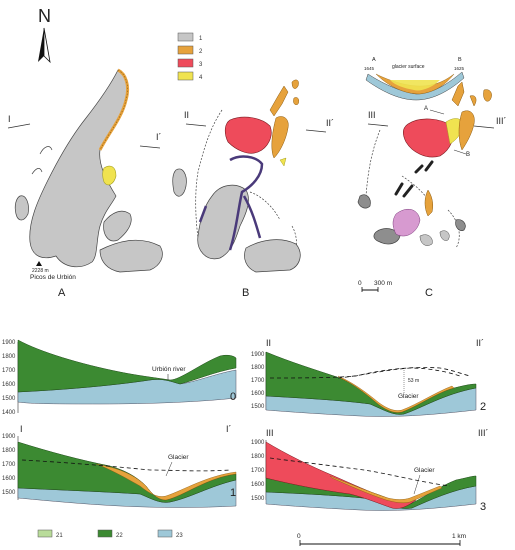  I want to click on legend-label-3: 3, so click(201, 65).